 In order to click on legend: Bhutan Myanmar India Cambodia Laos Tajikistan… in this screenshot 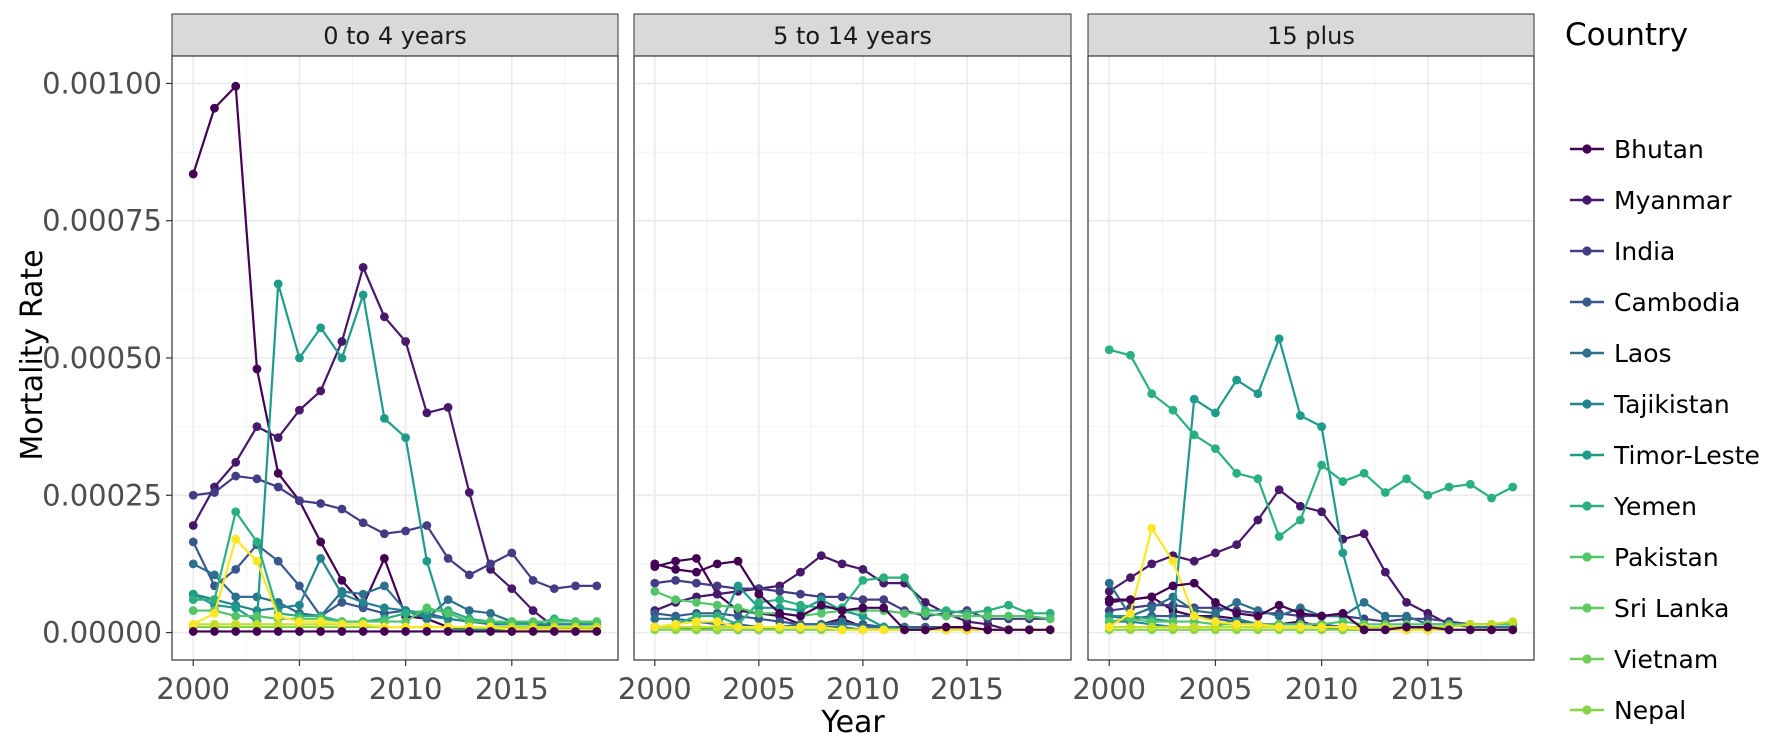, I will do `click(1665, 430)`.